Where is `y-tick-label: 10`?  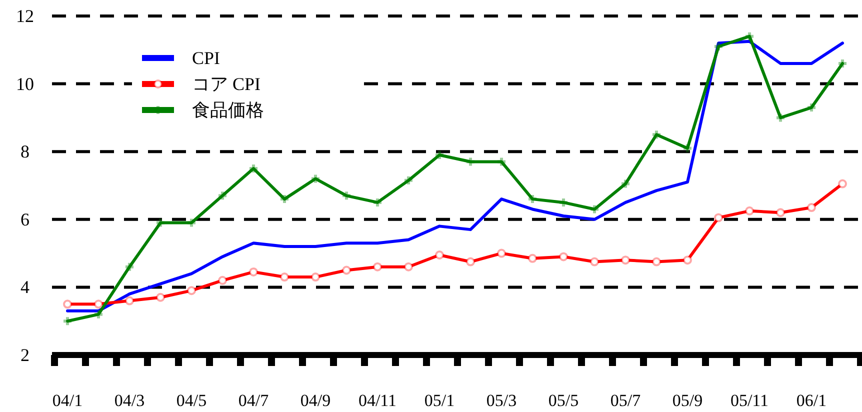
y-tick-label: 10 is located at coordinates (25, 84).